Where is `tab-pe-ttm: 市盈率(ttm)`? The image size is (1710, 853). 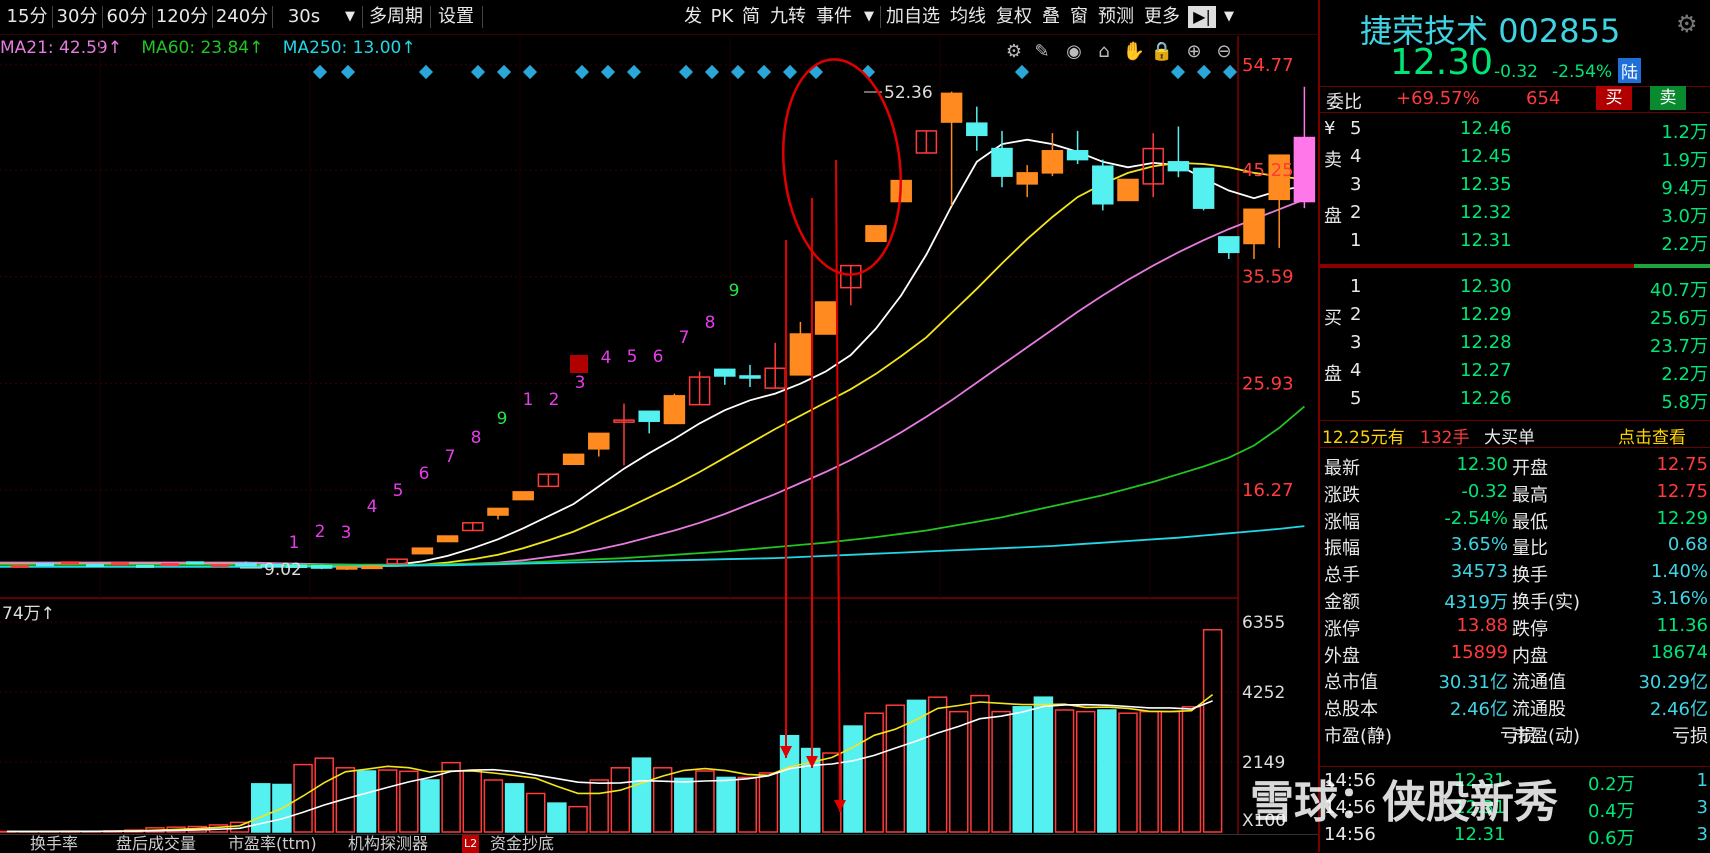
tab-pe-ttm: 市盈率(ttm) is located at coordinates (272, 844).